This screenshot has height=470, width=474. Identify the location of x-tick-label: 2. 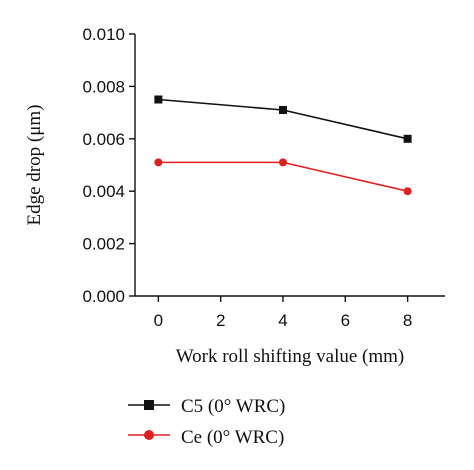
(220, 320).